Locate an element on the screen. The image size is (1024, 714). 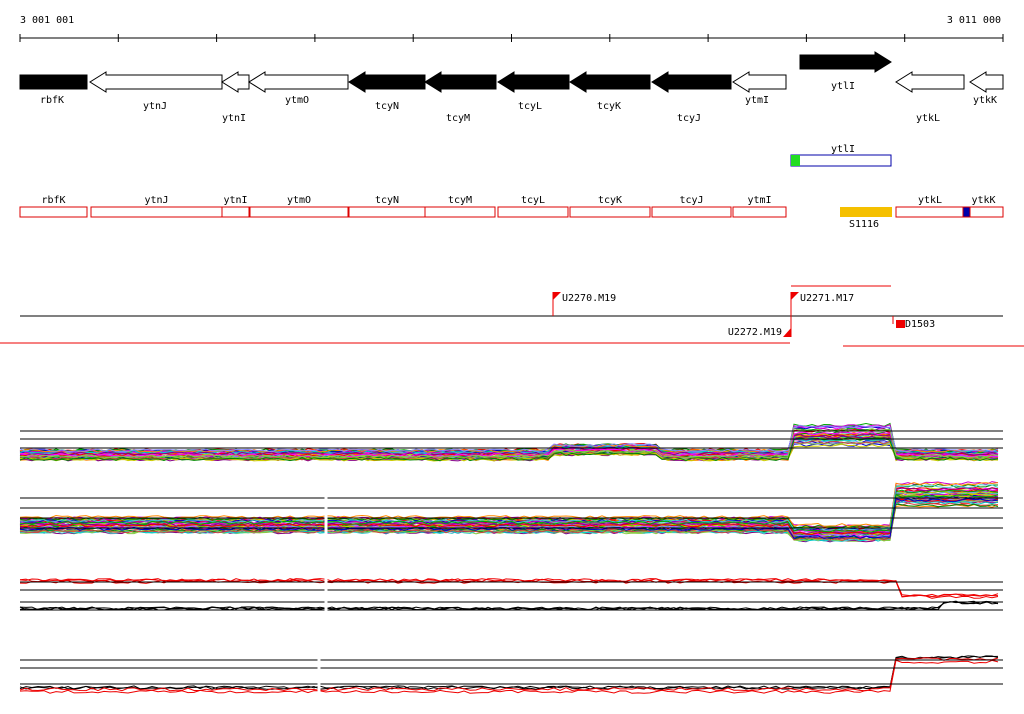
gene-label: tcyL is located at coordinates (530, 106).